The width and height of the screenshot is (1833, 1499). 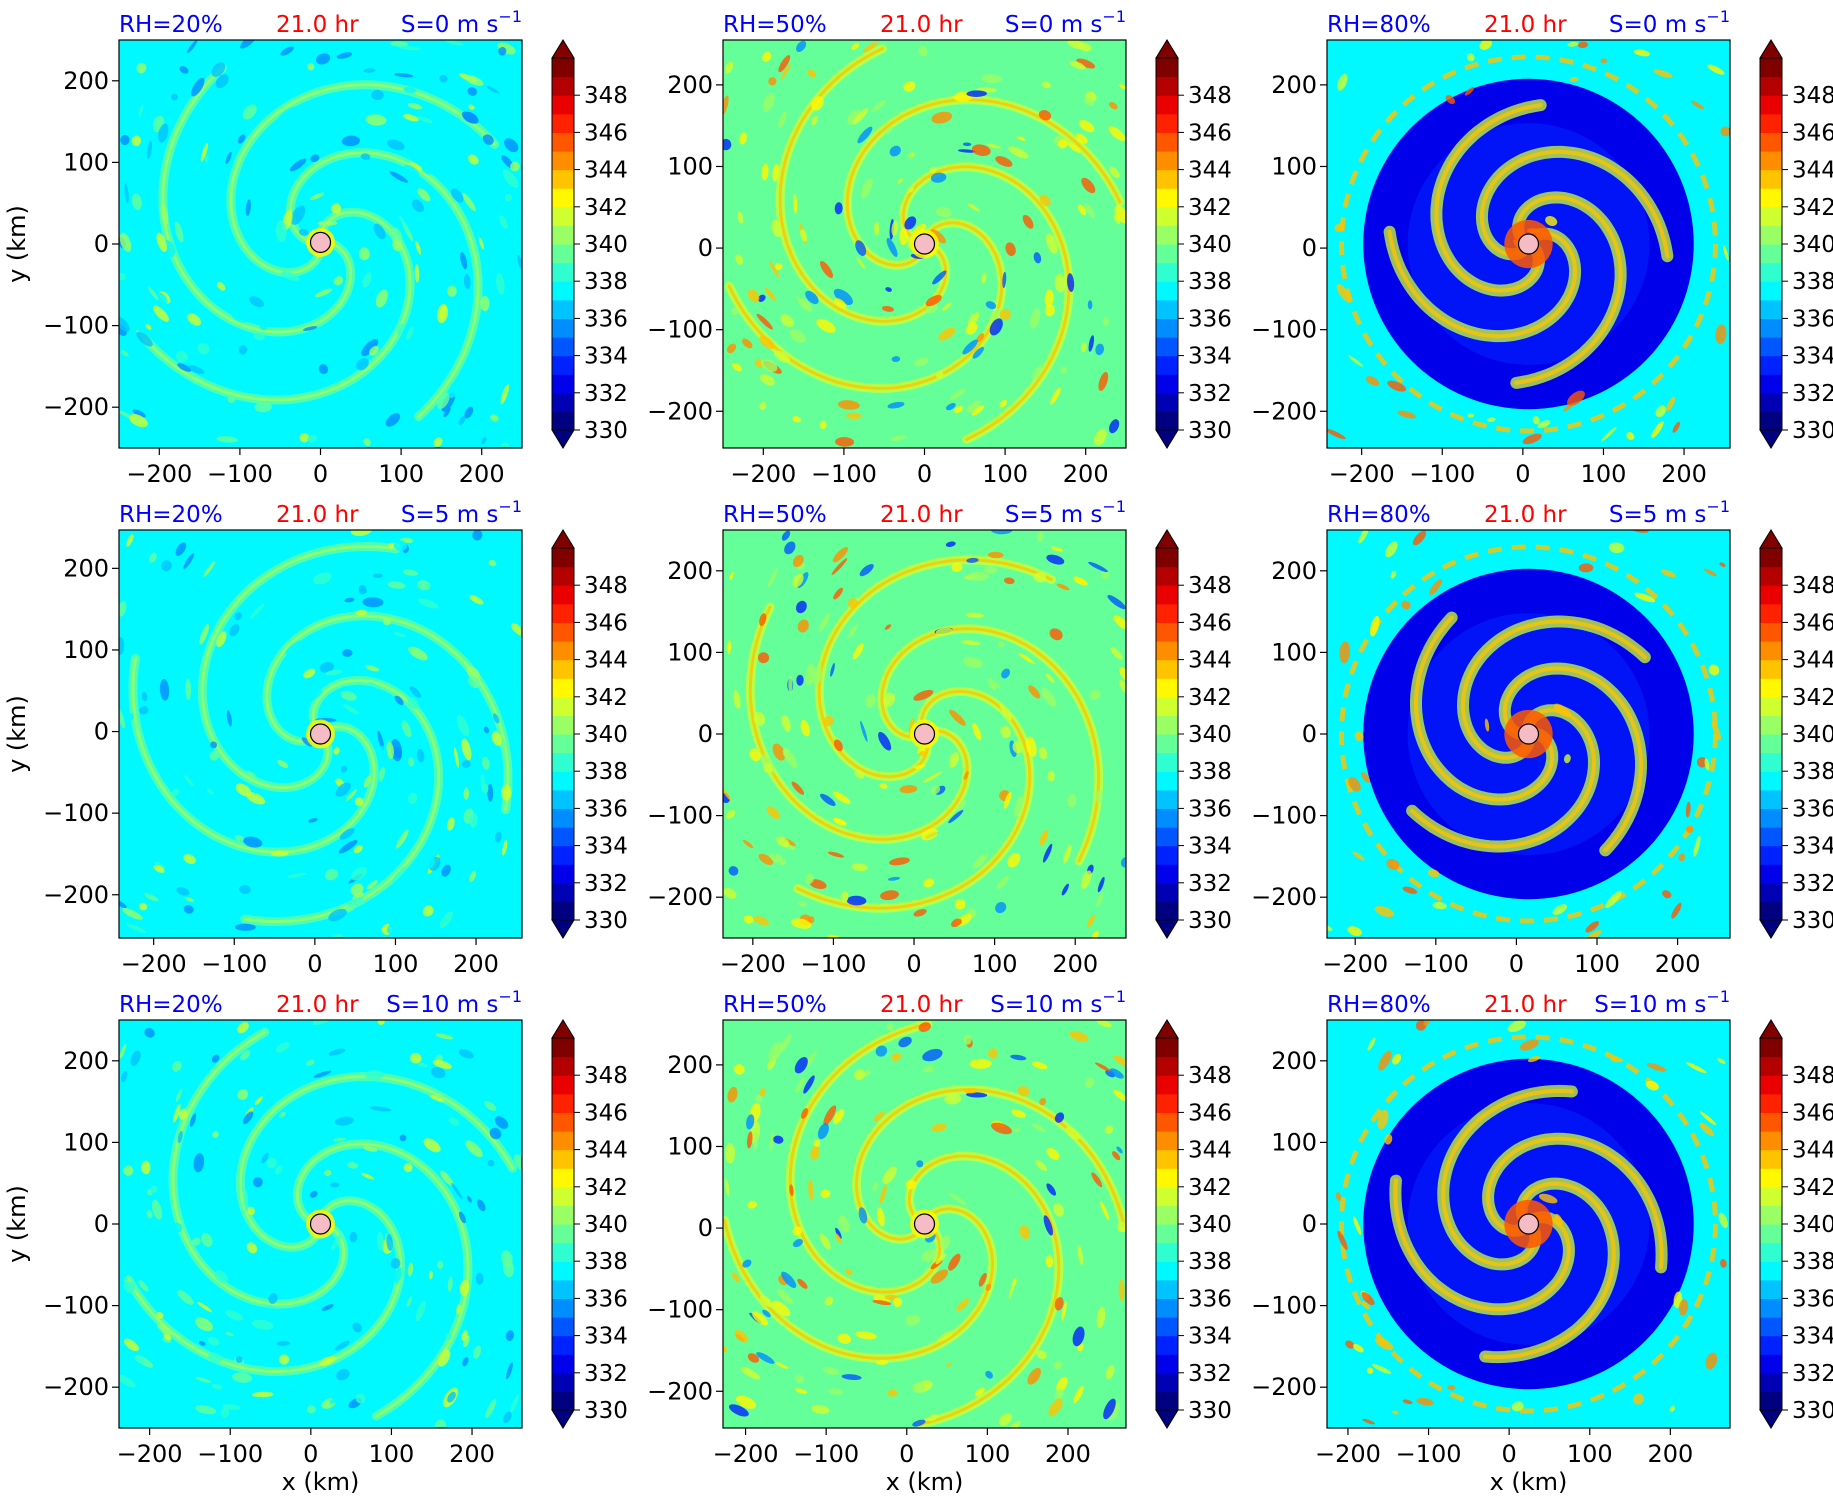 I want to click on x-tick-label: −200, so click(x=746, y=1454).